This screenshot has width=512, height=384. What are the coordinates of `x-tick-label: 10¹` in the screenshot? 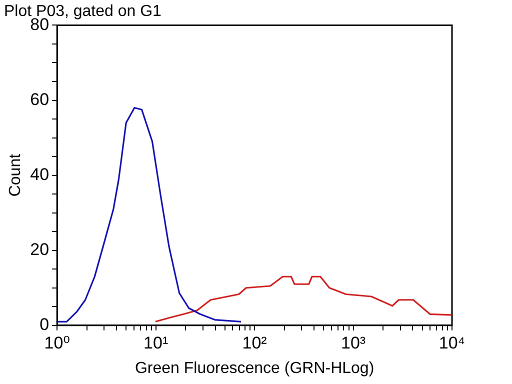 It's located at (156, 342).